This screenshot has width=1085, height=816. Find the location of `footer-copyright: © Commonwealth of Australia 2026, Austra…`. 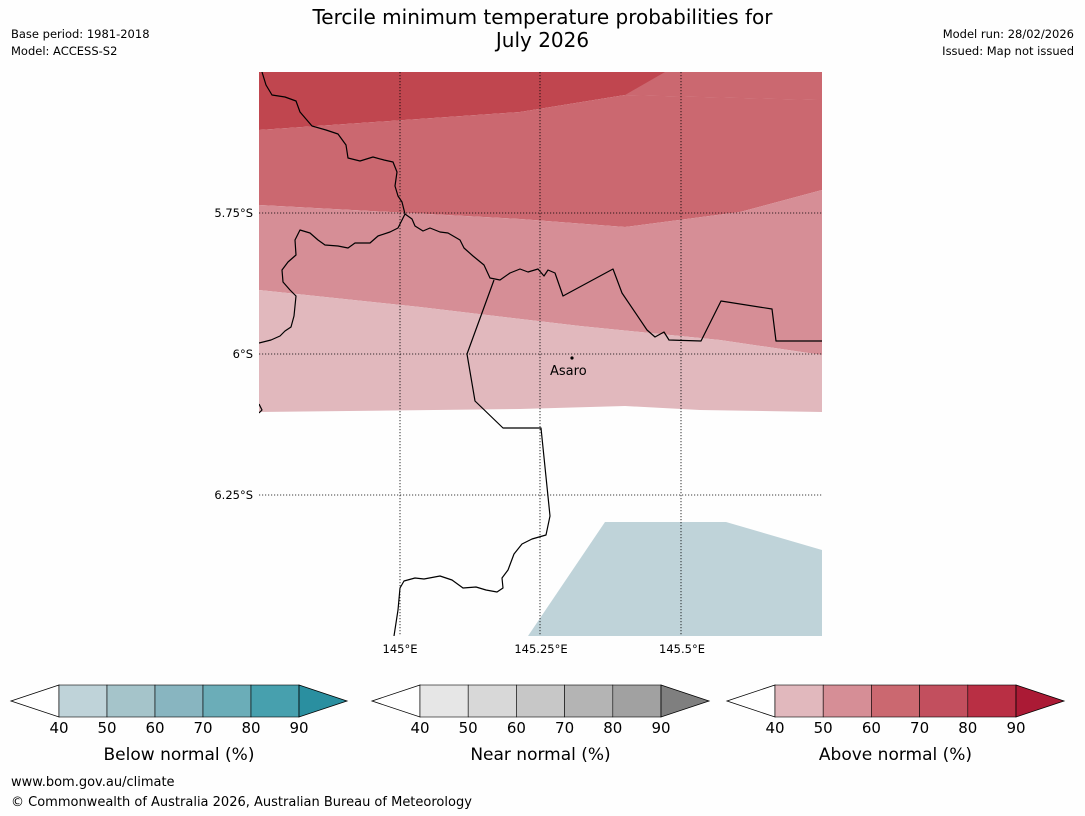

footer-copyright: © Commonwealth of Australia 2026, Austra… is located at coordinates (241, 802).